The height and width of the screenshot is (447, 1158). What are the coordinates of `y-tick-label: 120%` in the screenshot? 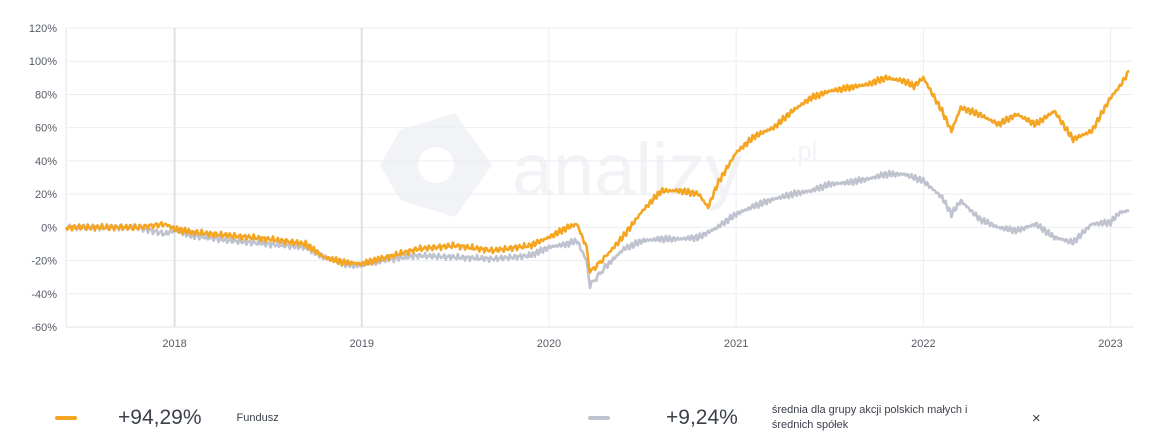 It's located at (43, 29).